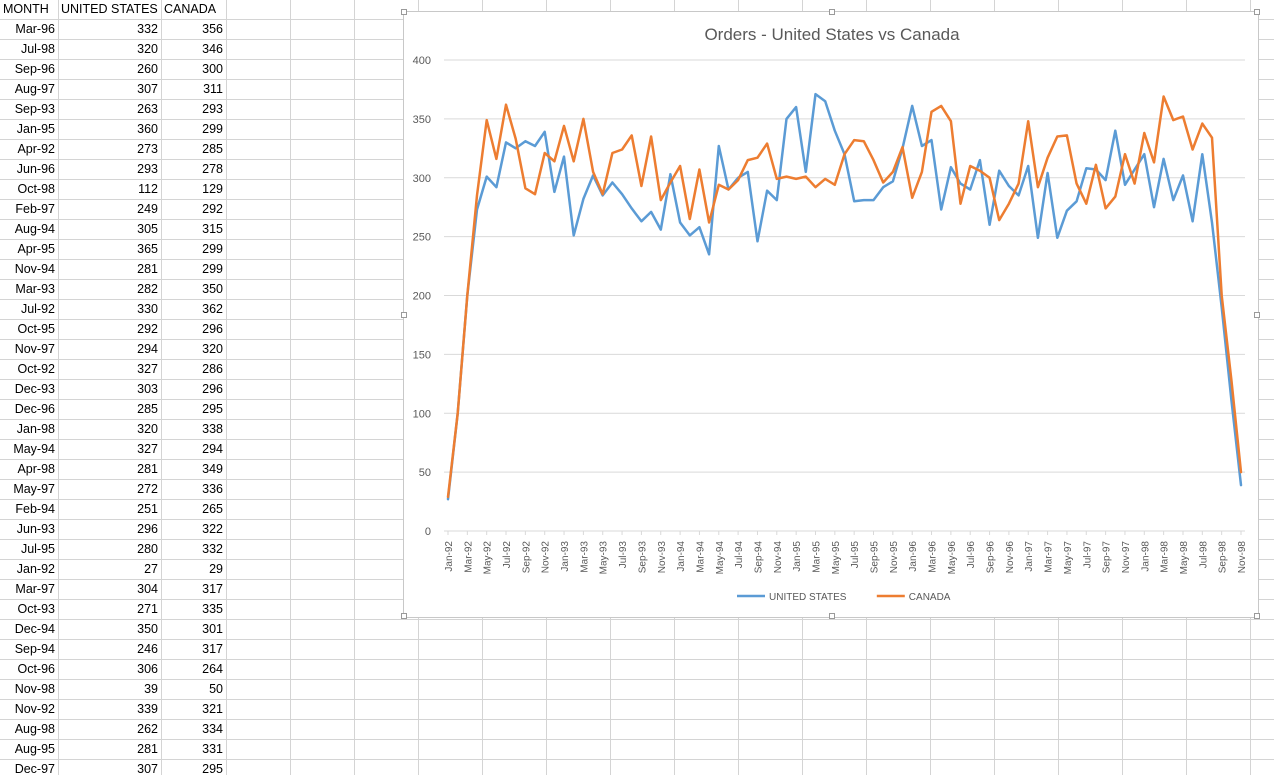  Describe the element at coordinates (34, 709) in the screenshot. I see `month-cell: Nov-92` at that location.